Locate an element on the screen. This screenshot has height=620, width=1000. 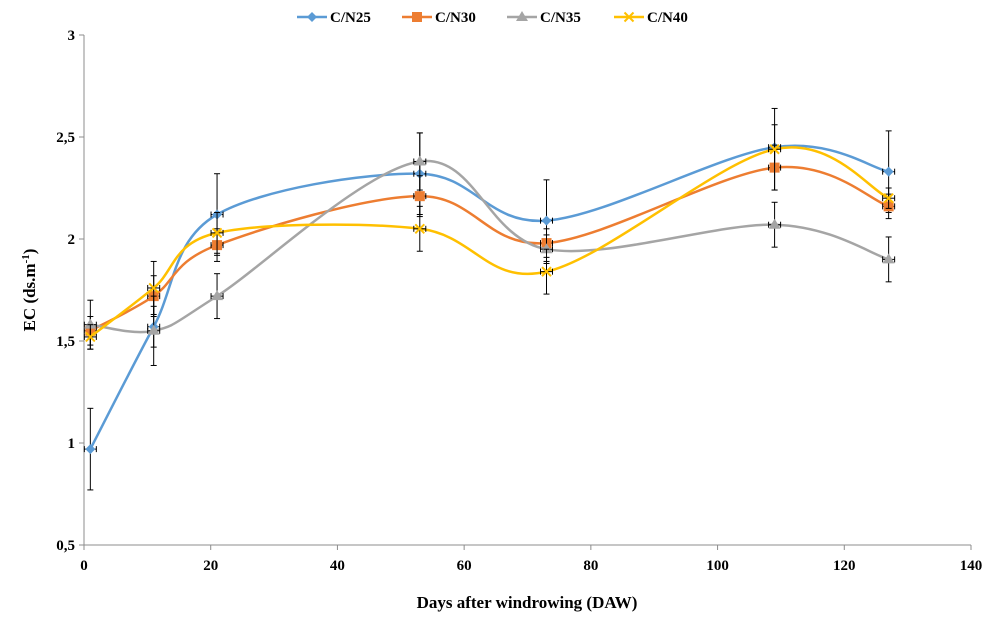
y-axis-title: EC (ds.m-1) is located at coordinates (29, 290).